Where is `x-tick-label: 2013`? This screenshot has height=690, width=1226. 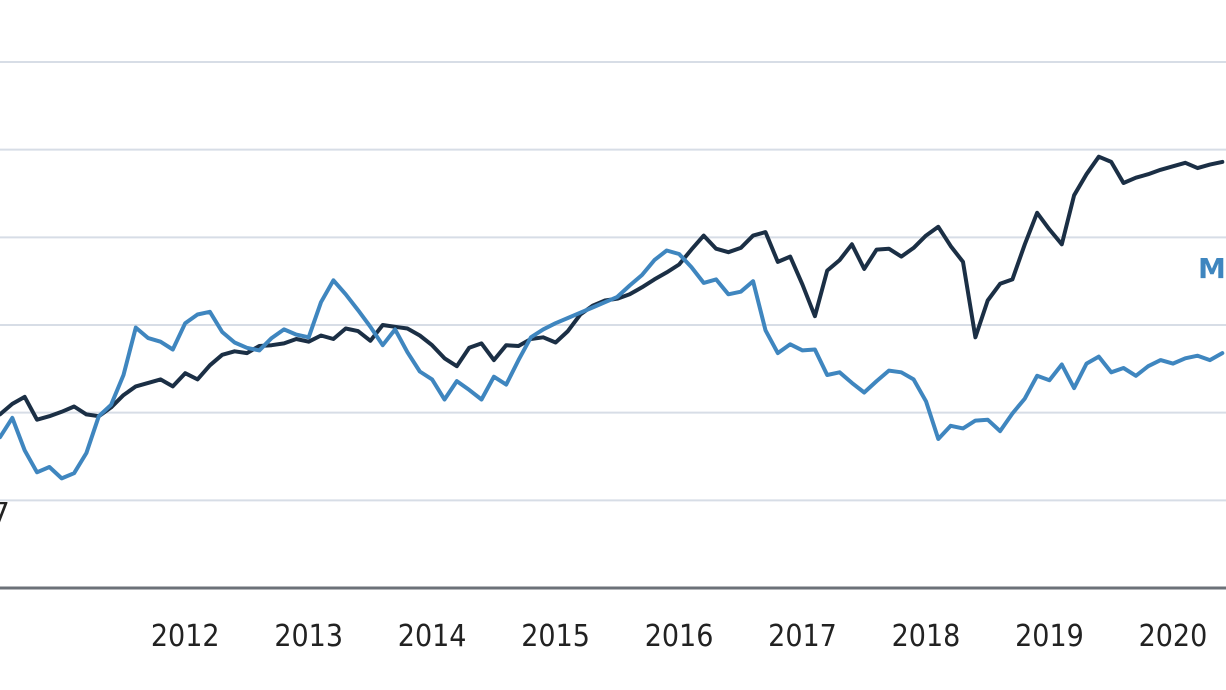 x-tick-label: 2013 is located at coordinates (308, 636).